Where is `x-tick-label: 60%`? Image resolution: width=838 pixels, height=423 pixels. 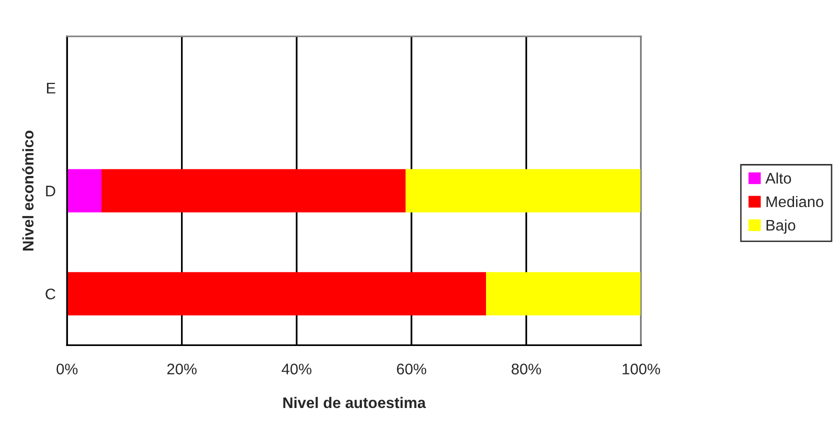
x-tick-label: 60% is located at coordinates (411, 369).